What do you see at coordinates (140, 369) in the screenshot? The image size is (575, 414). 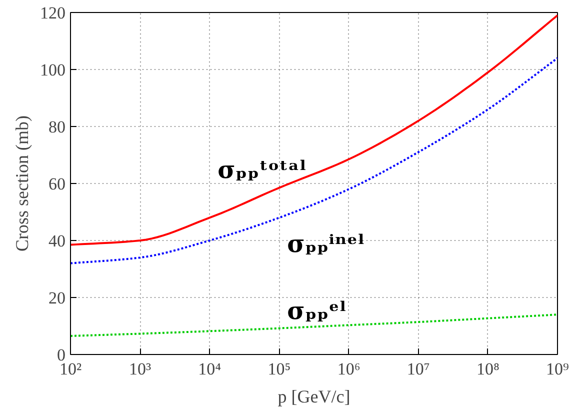 I see `x-tick-label: 10³` at bounding box center [140, 369].